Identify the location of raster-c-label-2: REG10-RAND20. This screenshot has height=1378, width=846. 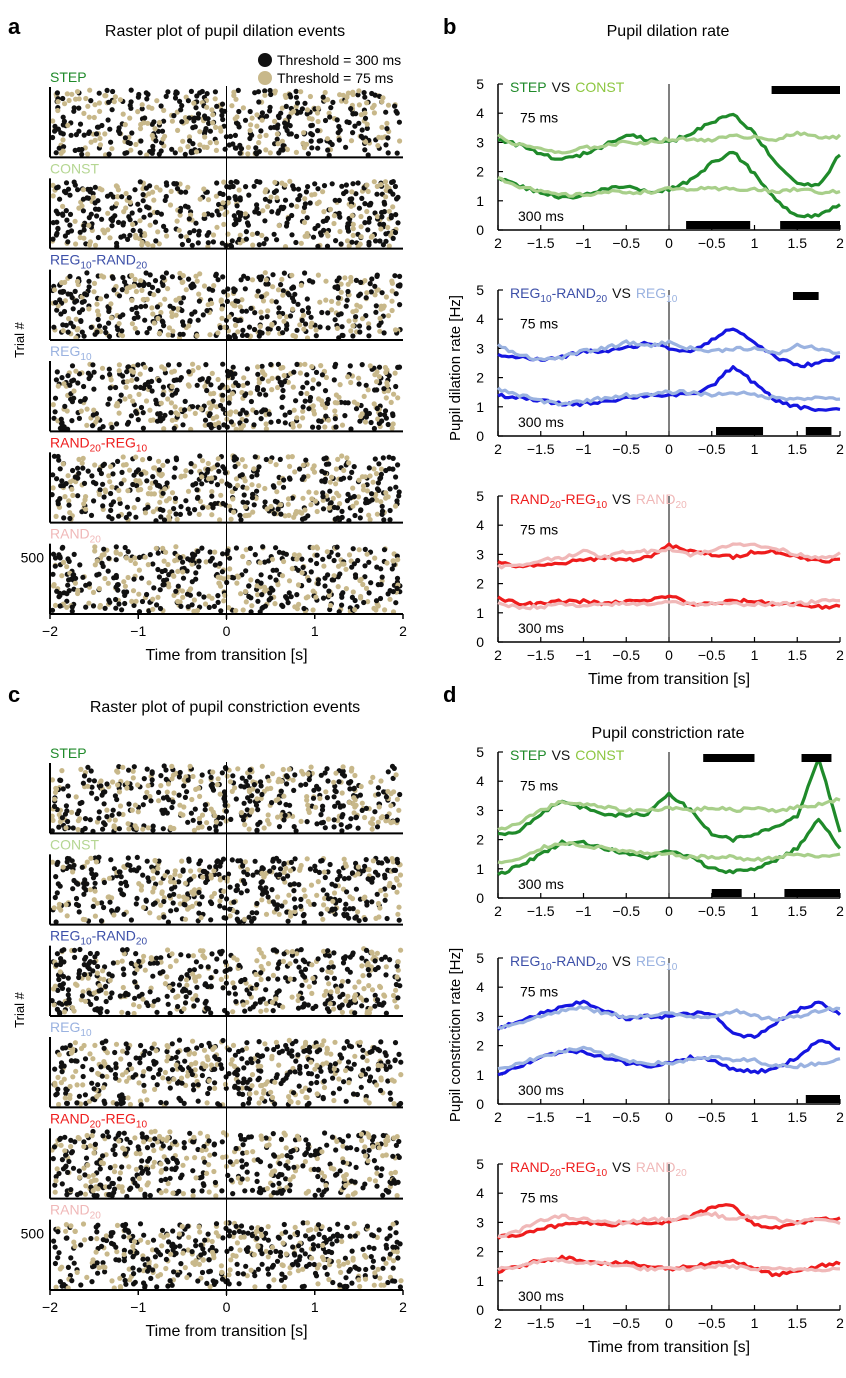
(99, 938).